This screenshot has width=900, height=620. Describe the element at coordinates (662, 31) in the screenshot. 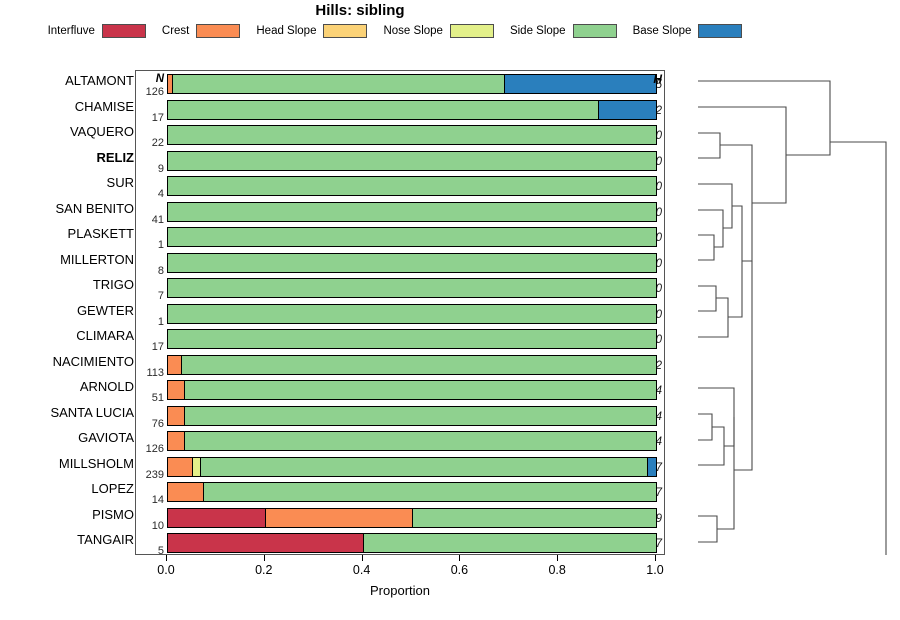

I see `legend-label: Base Slope` at that location.